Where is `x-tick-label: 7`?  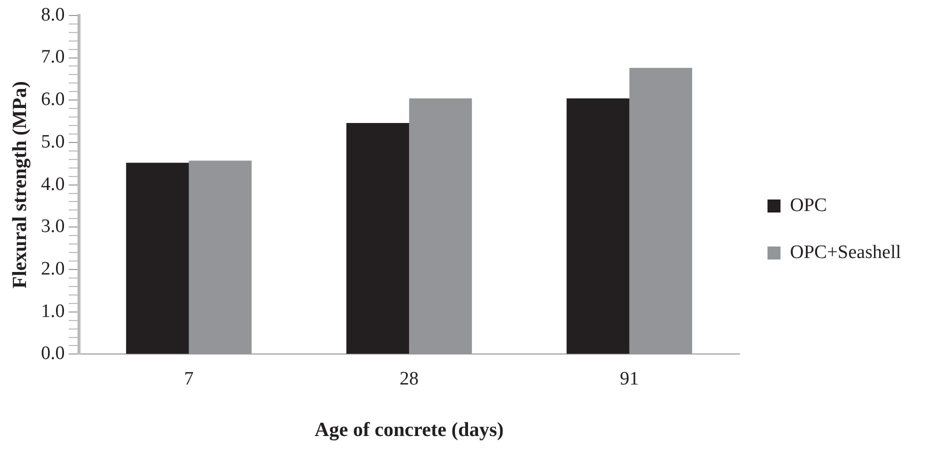
x-tick-label: 7 is located at coordinates (189, 379).